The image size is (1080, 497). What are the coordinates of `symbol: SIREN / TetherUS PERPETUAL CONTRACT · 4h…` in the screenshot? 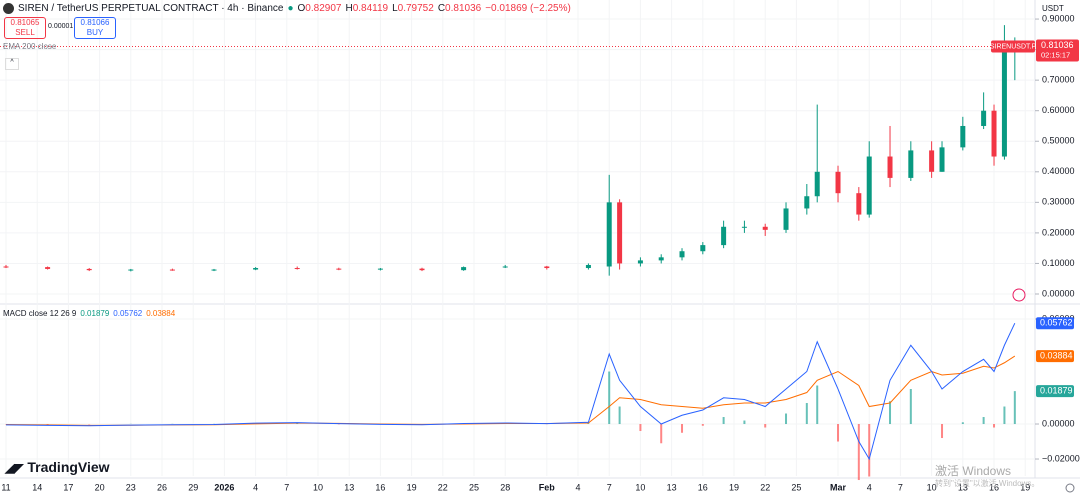 It's located at (151, 8).